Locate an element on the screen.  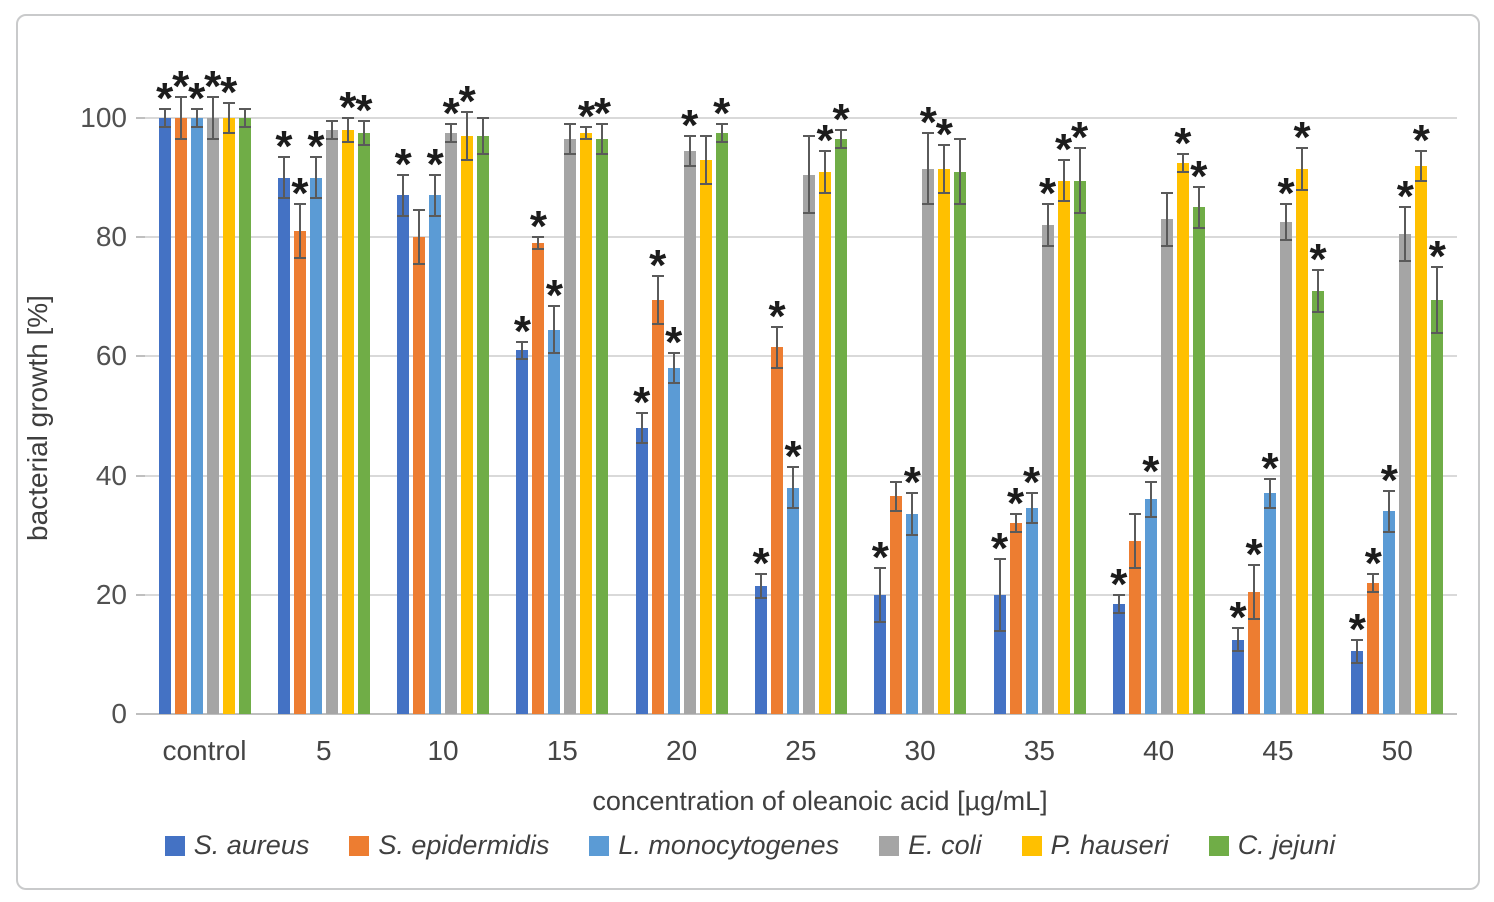
x-axis-title: concentration of oleanoic acid [µg/mL] is located at coordinates (820, 801).